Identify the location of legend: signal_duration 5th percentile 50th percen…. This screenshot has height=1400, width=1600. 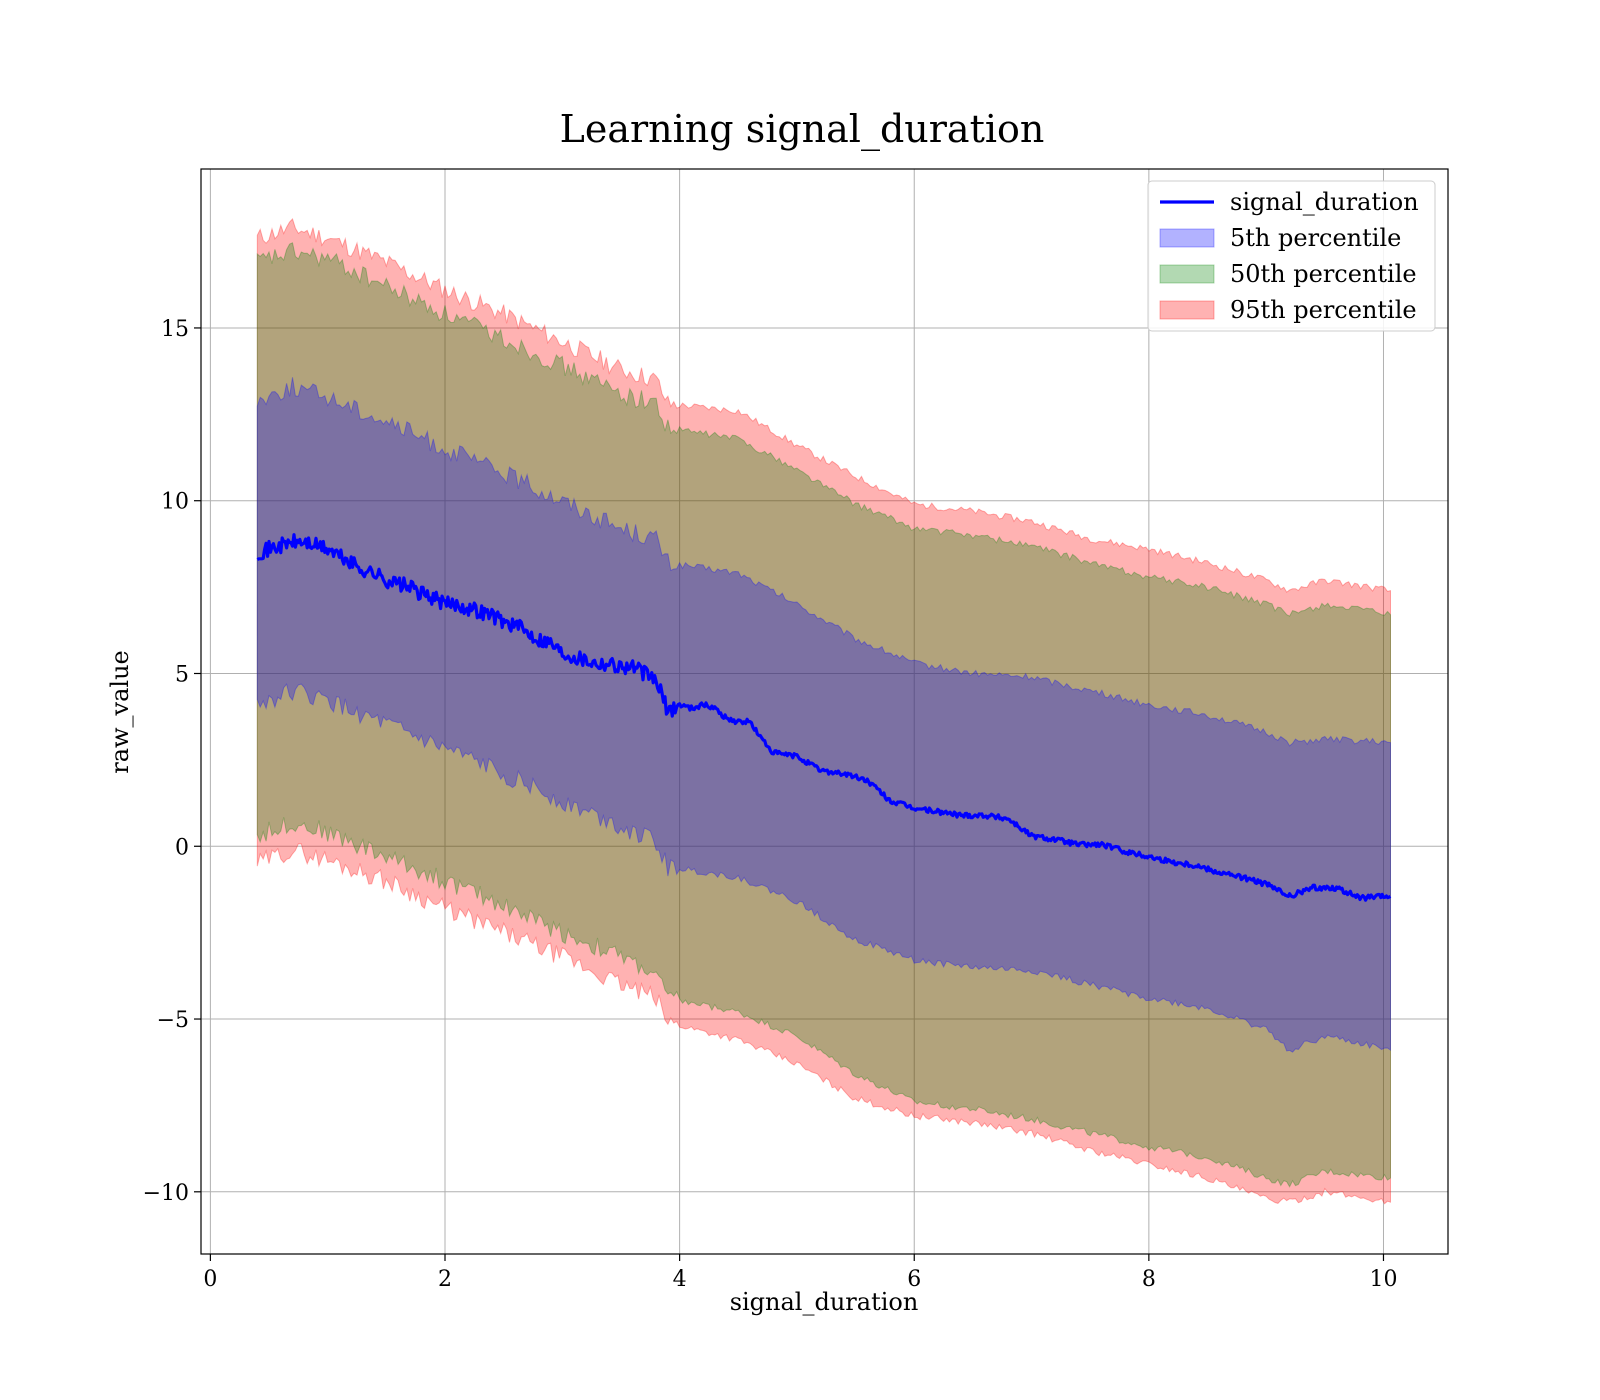
(1291, 256).